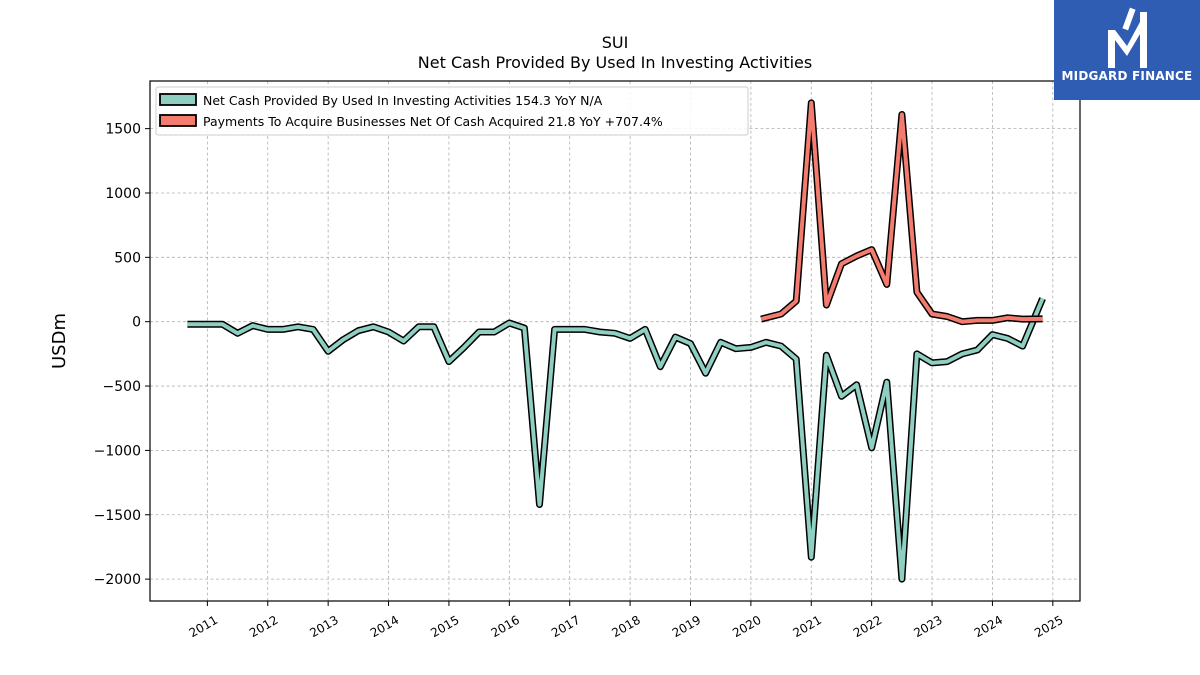 The image size is (1200, 675). Describe the element at coordinates (746, 626) in the screenshot. I see `x-tick-label: 2020` at that location.